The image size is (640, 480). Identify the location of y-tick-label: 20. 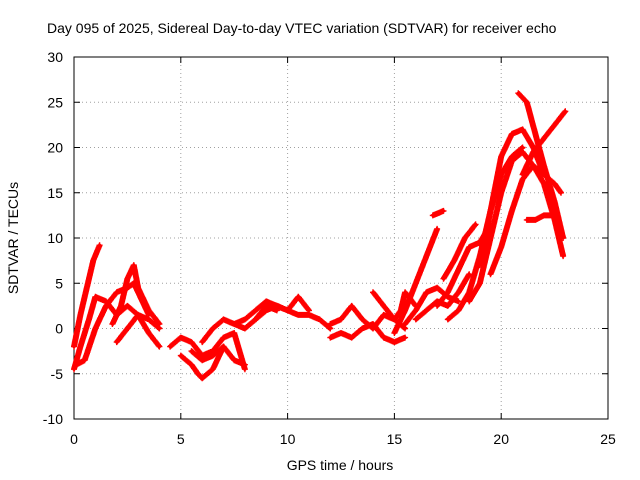
(55, 148).